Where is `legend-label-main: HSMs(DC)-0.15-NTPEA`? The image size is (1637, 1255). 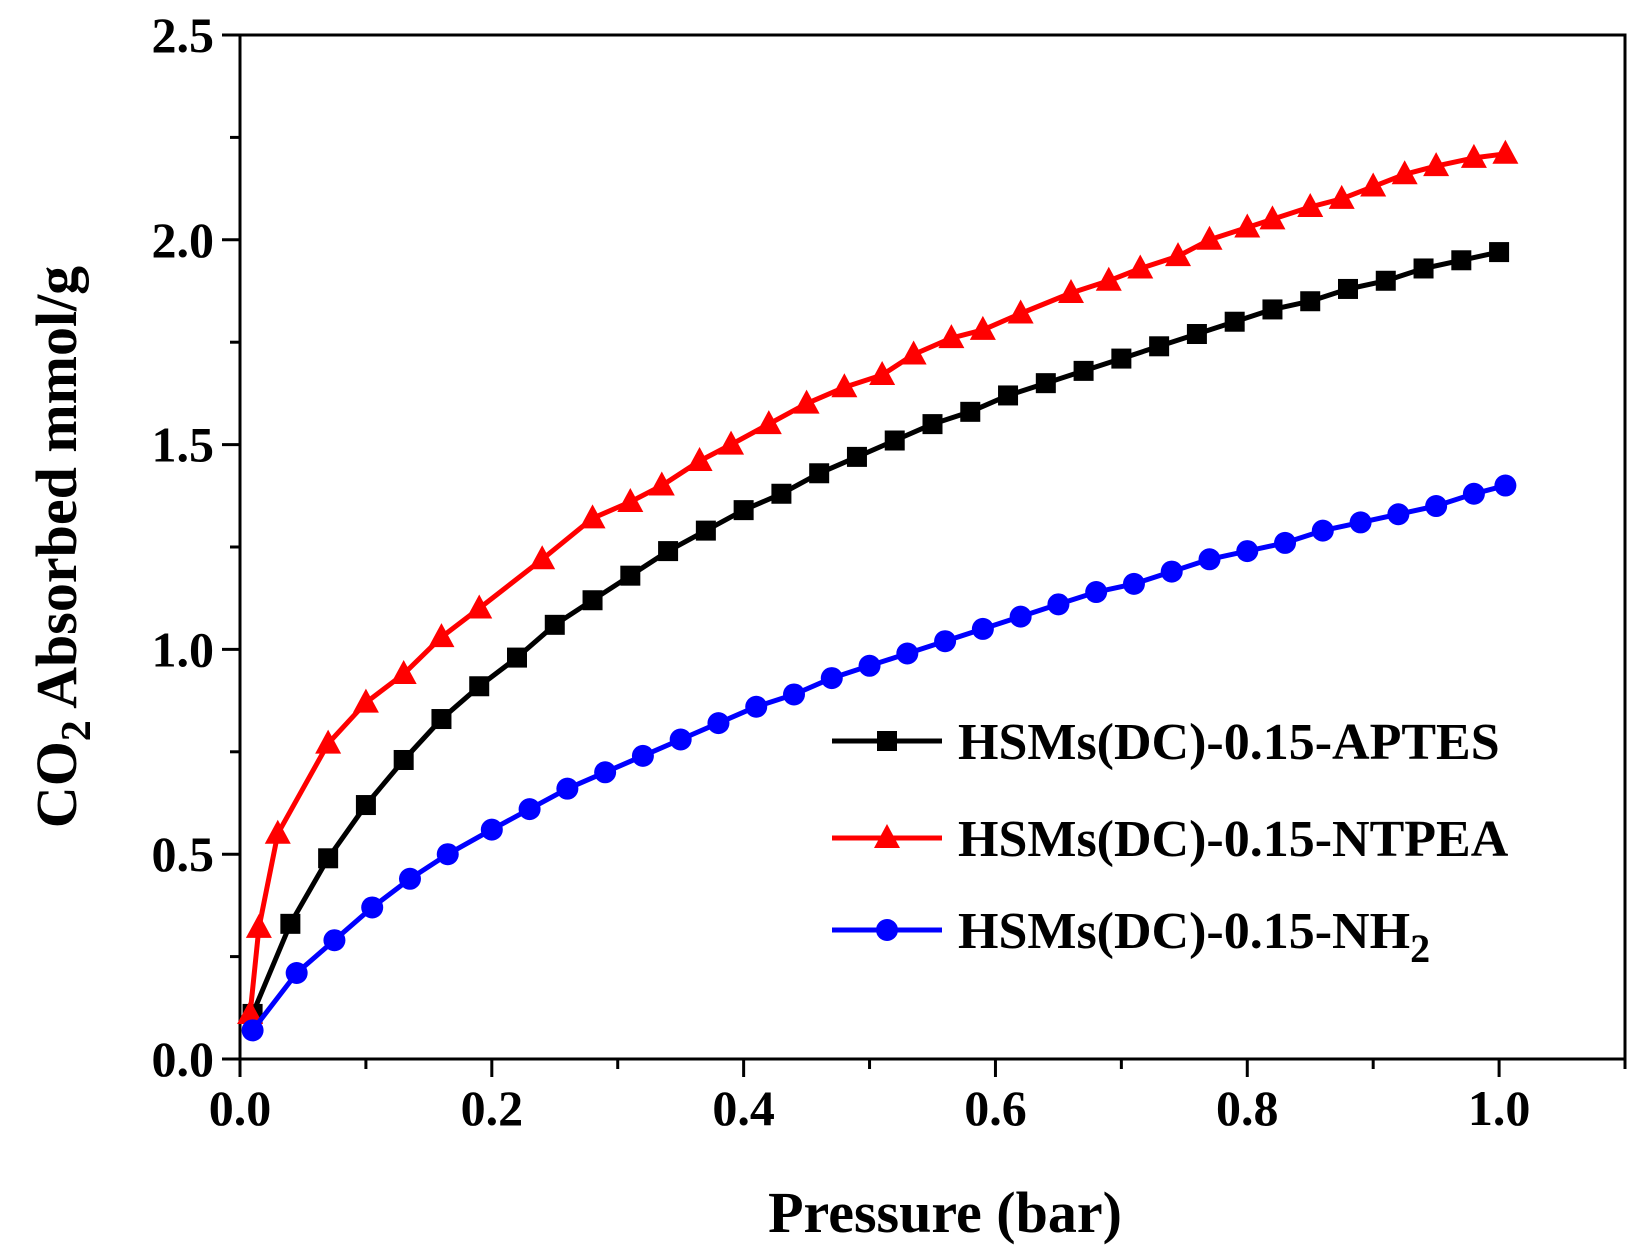
legend-label-main: HSMs(DC)-0.15-NTPEA is located at coordinates (1233, 839).